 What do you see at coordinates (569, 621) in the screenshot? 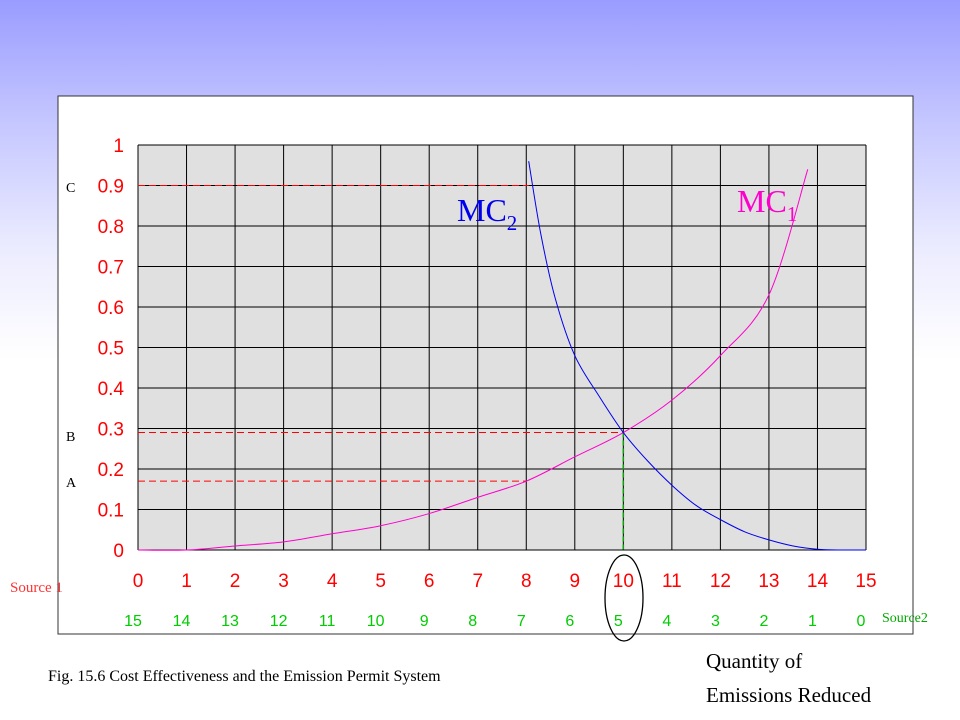
I see `x-tick-label-source2: 6` at bounding box center [569, 621].